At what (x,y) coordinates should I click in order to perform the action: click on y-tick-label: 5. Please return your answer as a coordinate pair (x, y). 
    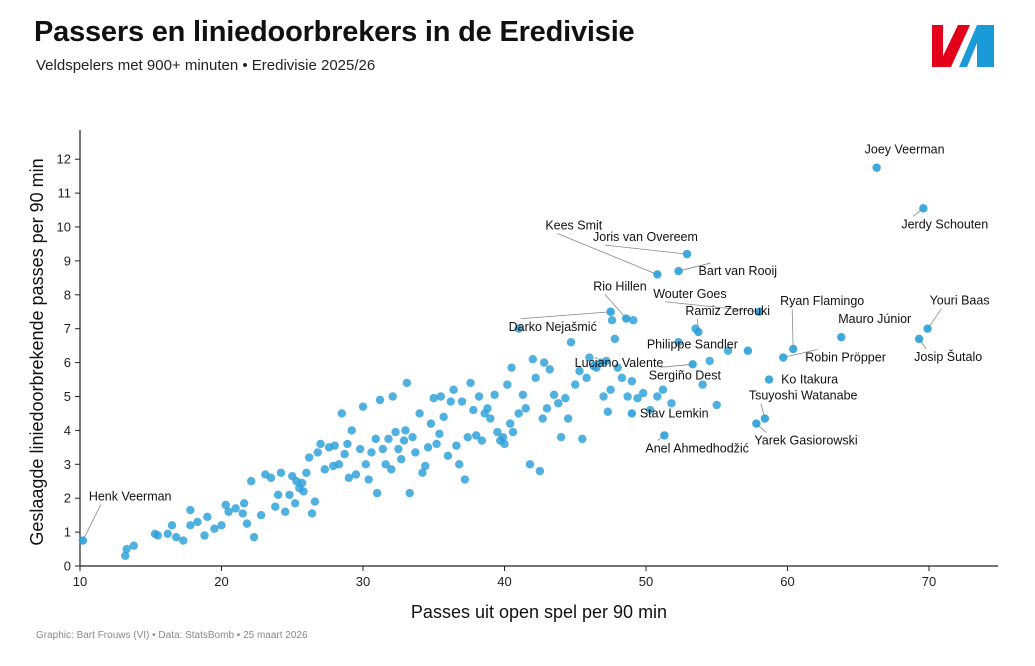
    Looking at the image, I should click on (67, 396).